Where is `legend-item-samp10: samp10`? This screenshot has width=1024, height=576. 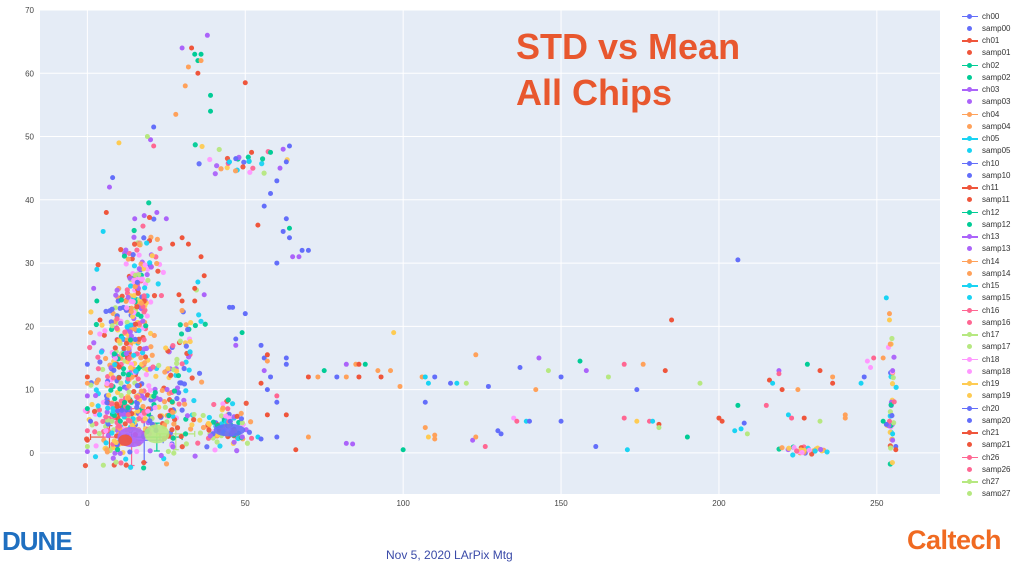
legend-item-samp10: samp10 is located at coordinates (990, 175).